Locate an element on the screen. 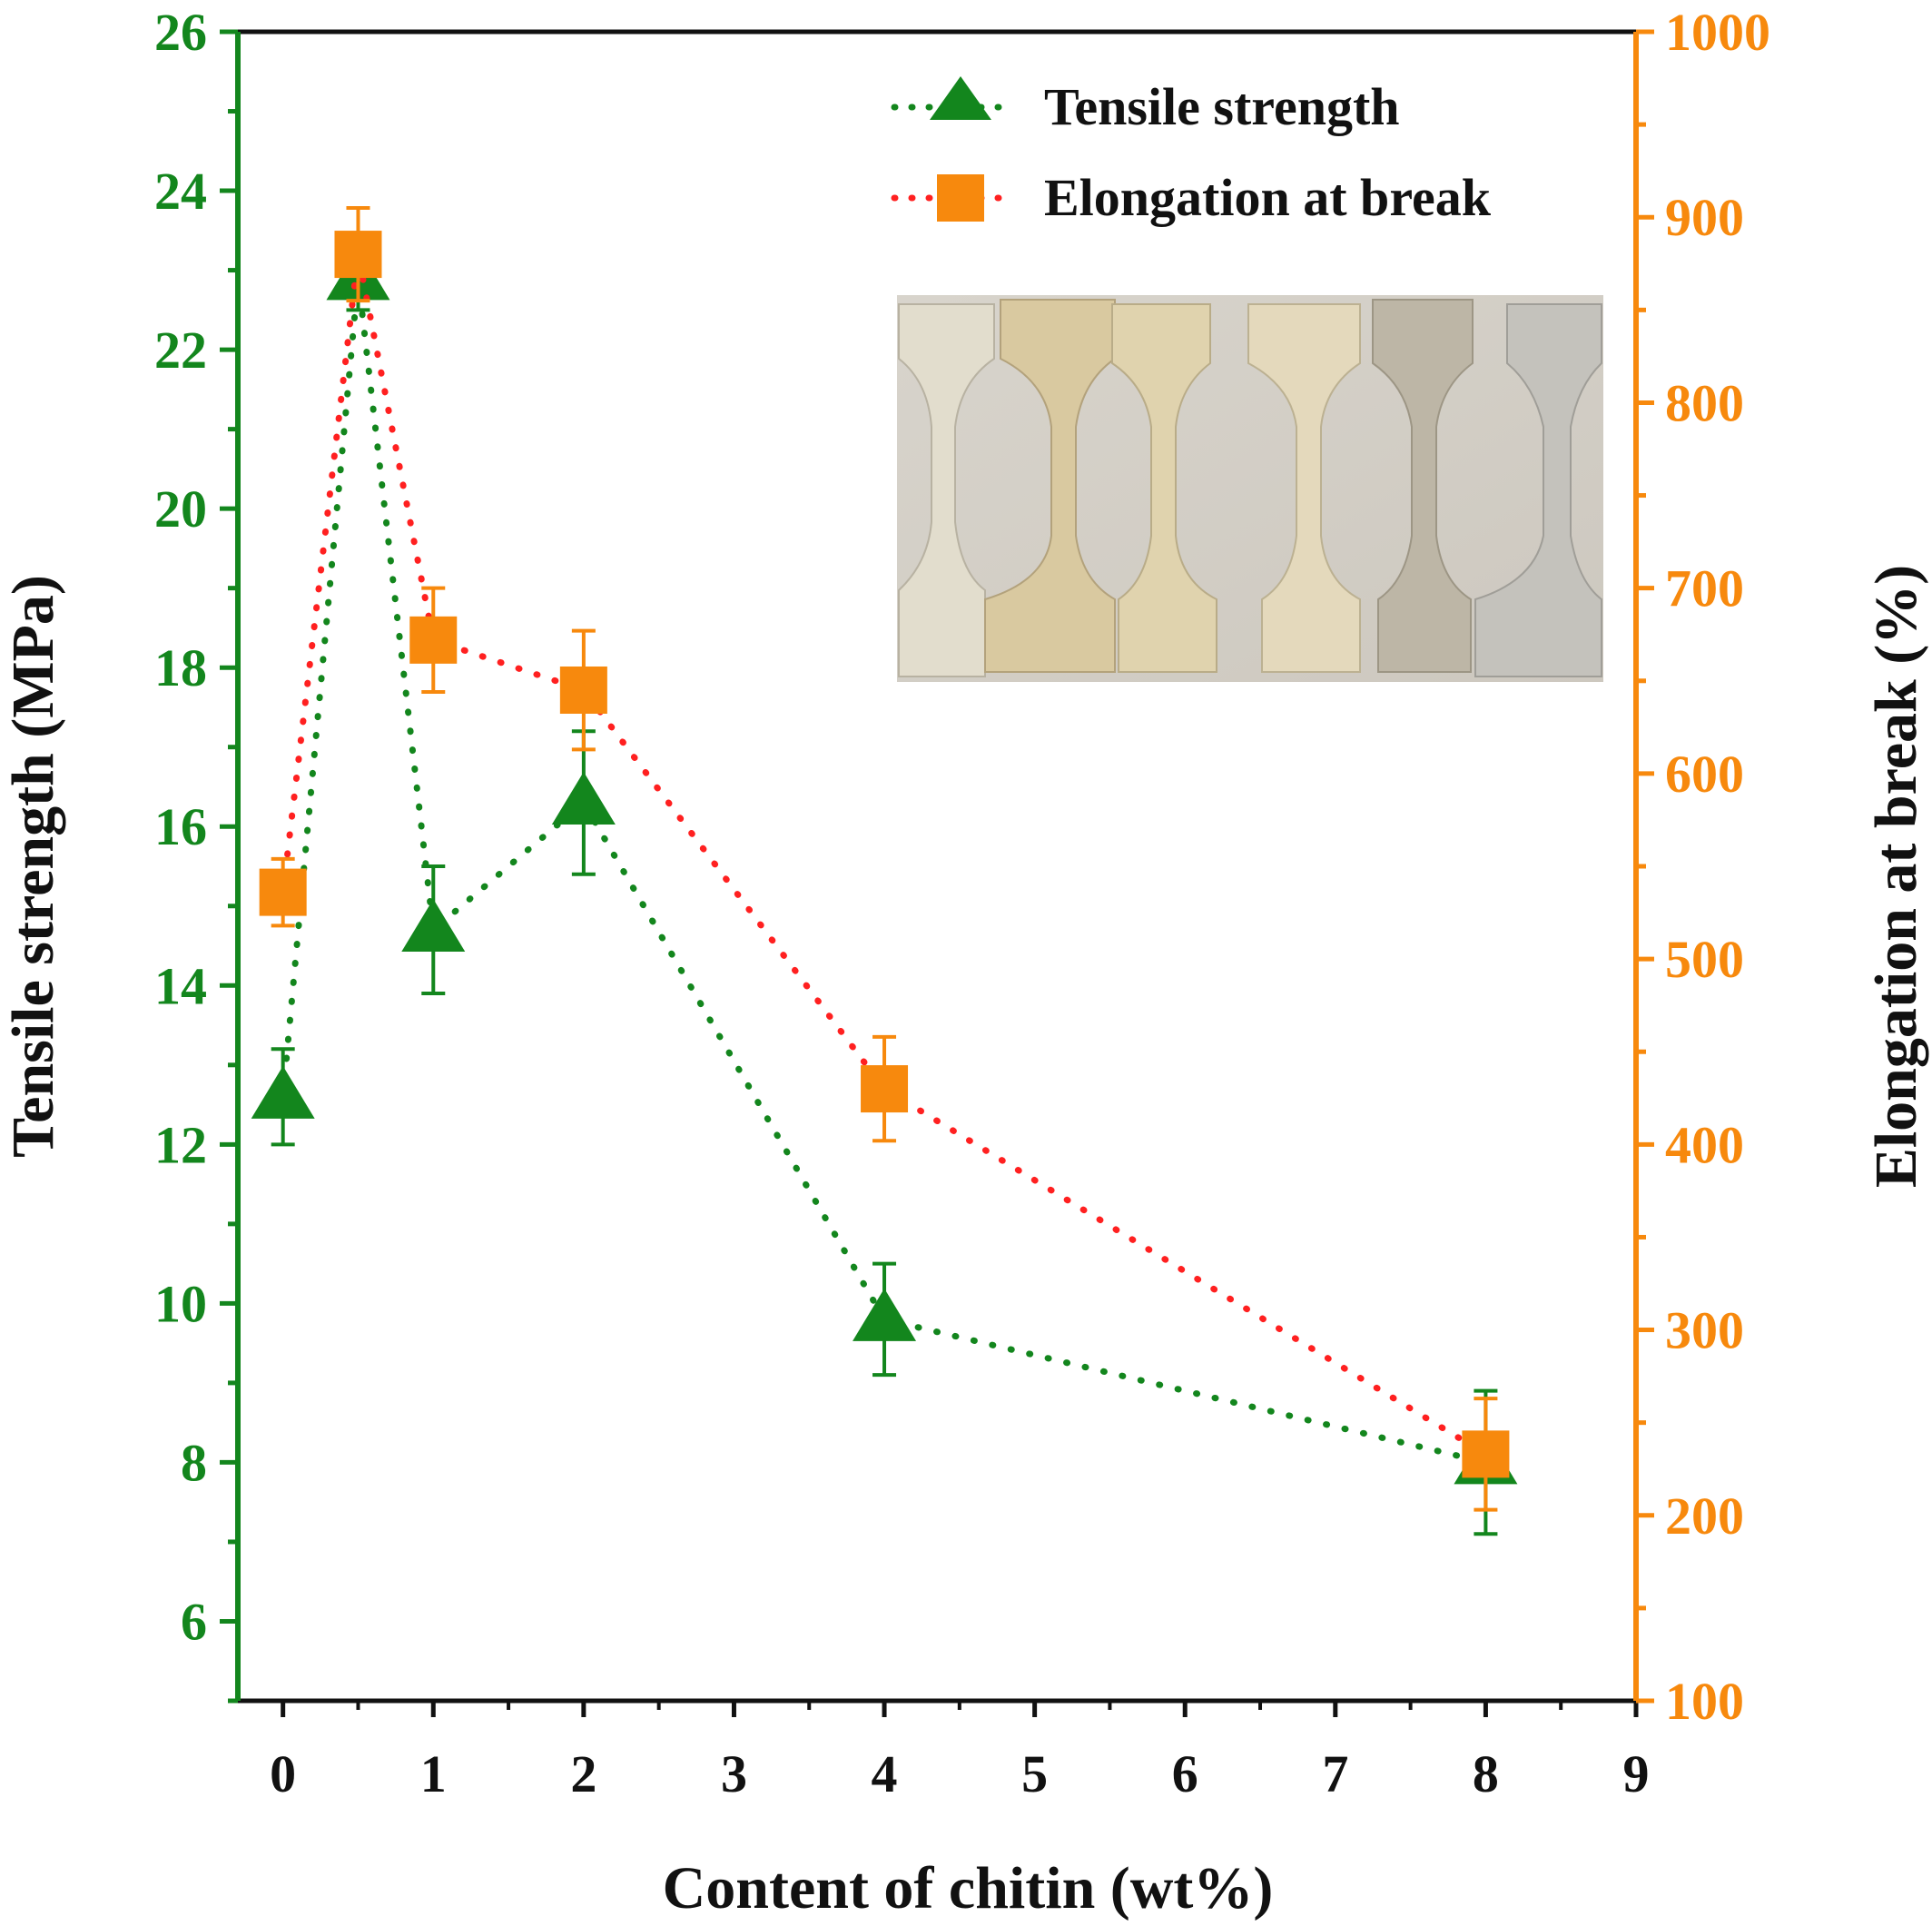 Image resolution: width=1932 pixels, height=1926 pixels. y-axis-title-left: Tensile strength (MPa) is located at coordinates (33, 866).